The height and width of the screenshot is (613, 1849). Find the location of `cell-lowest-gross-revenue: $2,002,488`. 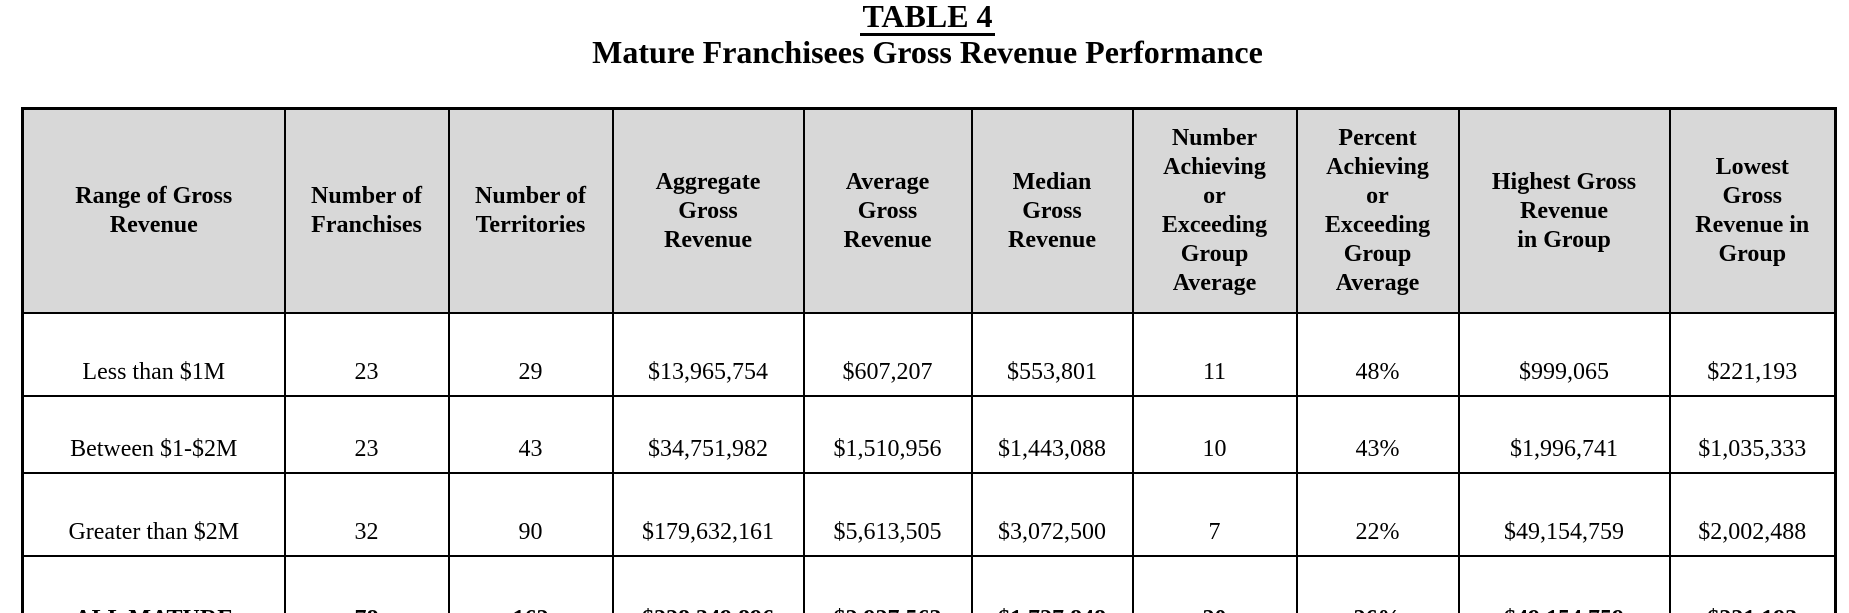

cell-lowest-gross-revenue: $2,002,488 is located at coordinates (1752, 514).